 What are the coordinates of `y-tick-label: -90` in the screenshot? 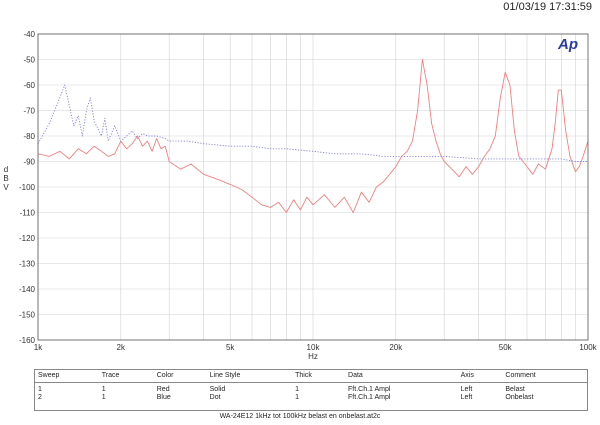 It's located at (29, 162).